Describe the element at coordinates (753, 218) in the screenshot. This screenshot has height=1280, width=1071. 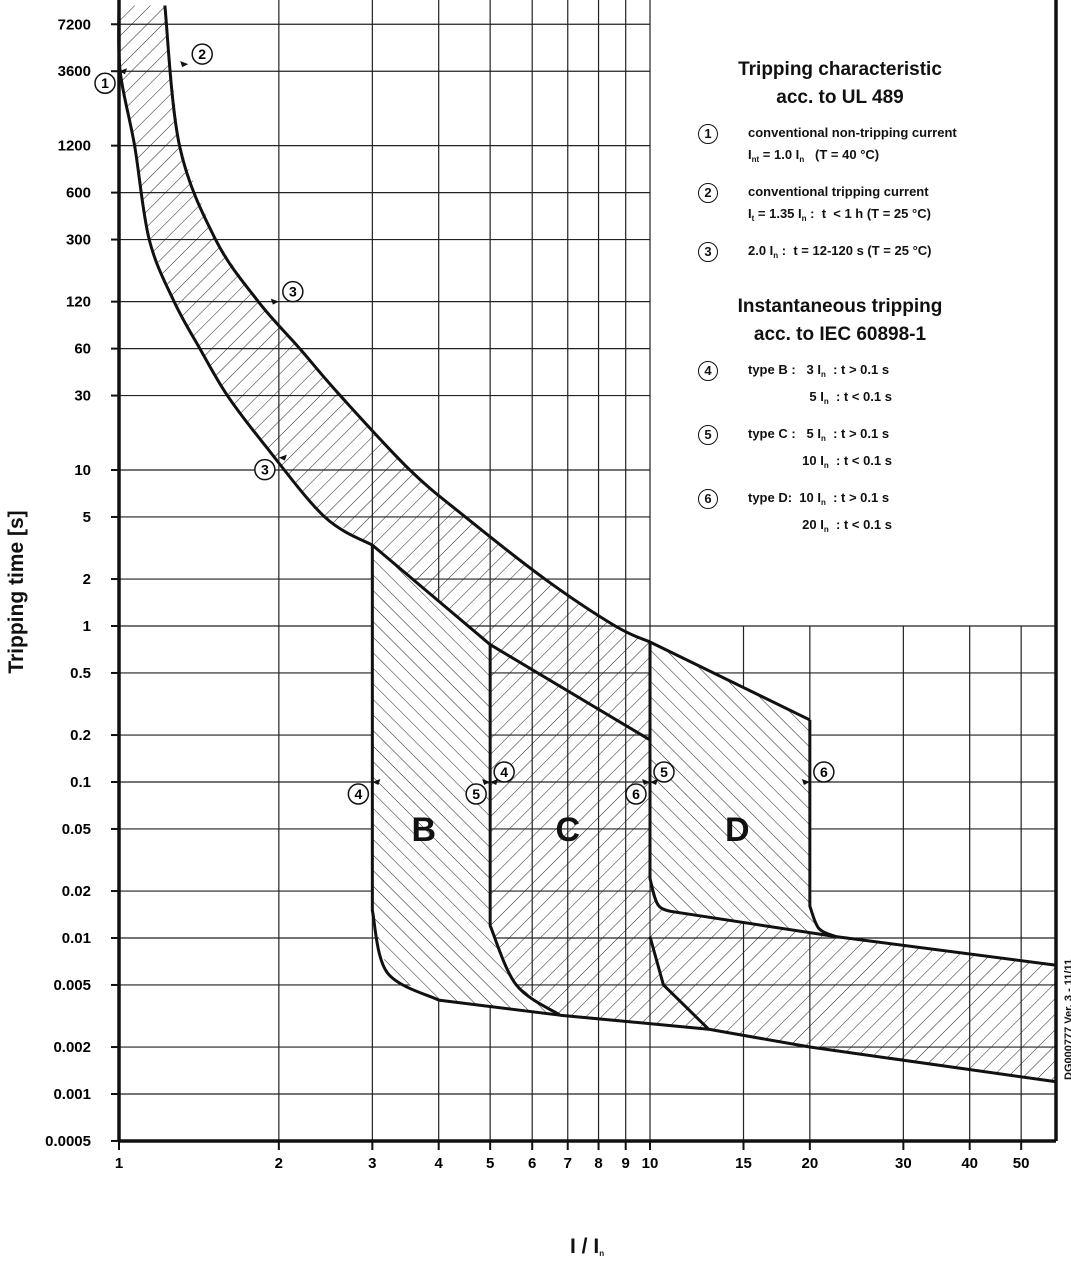
I see `subscript: t` at that location.